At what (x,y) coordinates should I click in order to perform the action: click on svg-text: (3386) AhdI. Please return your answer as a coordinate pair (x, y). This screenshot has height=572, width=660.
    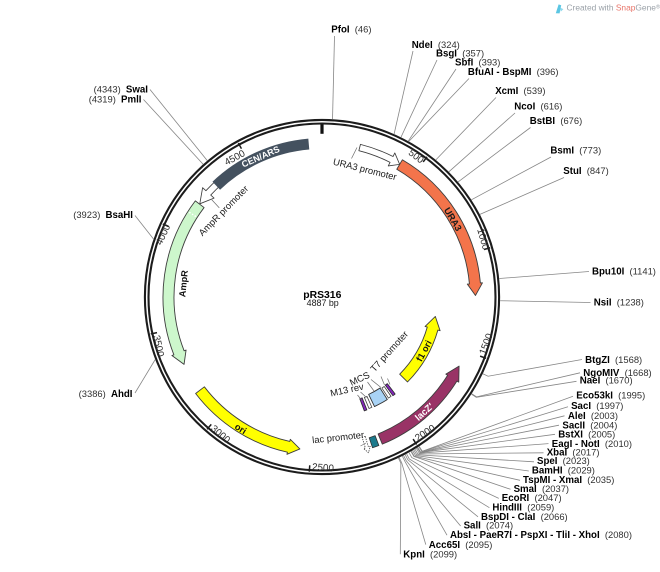
    Looking at the image, I should click on (106, 394).